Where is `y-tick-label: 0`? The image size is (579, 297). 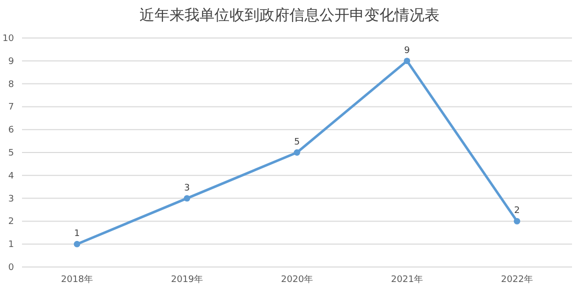
y-tick-label: 0 is located at coordinates (11, 268).